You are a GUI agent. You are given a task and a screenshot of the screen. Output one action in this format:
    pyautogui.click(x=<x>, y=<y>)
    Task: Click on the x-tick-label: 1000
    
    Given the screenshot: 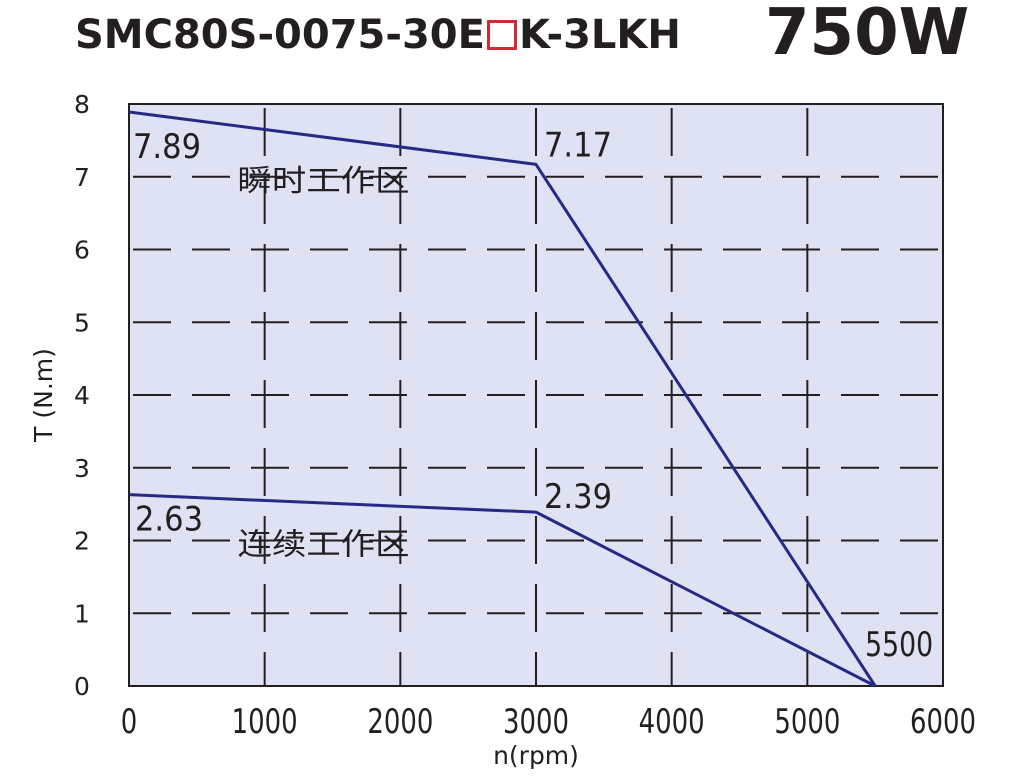 What is the action you would take?
    pyautogui.click(x=265, y=722)
    